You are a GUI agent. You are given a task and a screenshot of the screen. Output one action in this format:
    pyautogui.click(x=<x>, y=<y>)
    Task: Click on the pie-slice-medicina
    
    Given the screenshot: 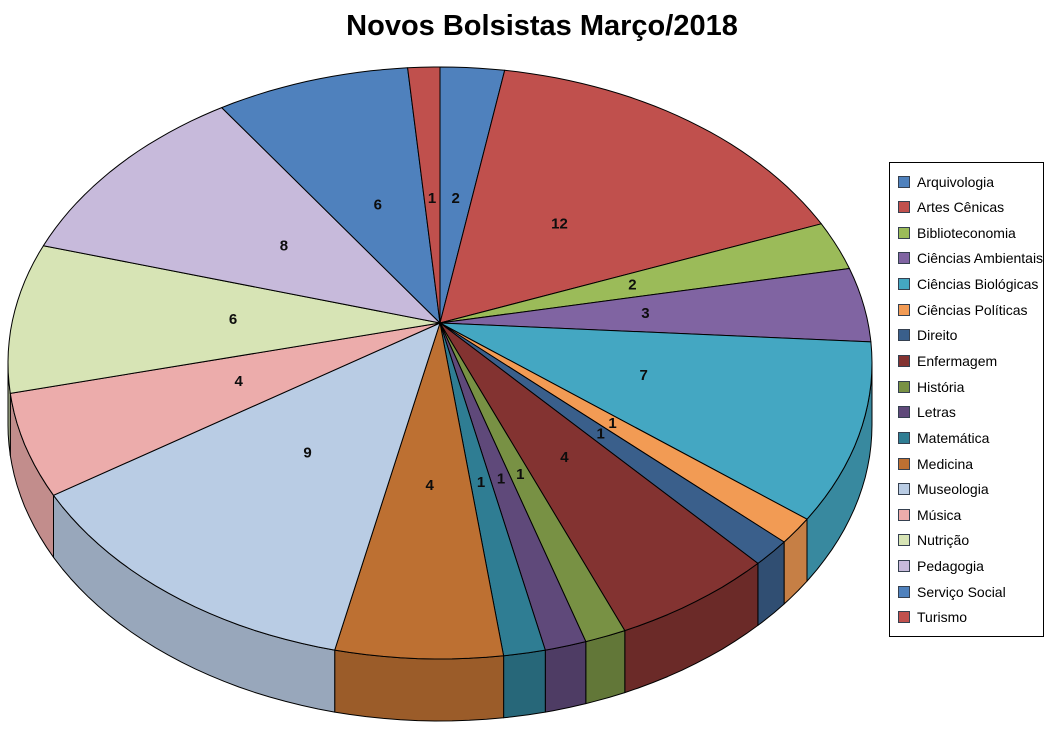 What is the action you would take?
    pyautogui.click(x=419, y=491)
    